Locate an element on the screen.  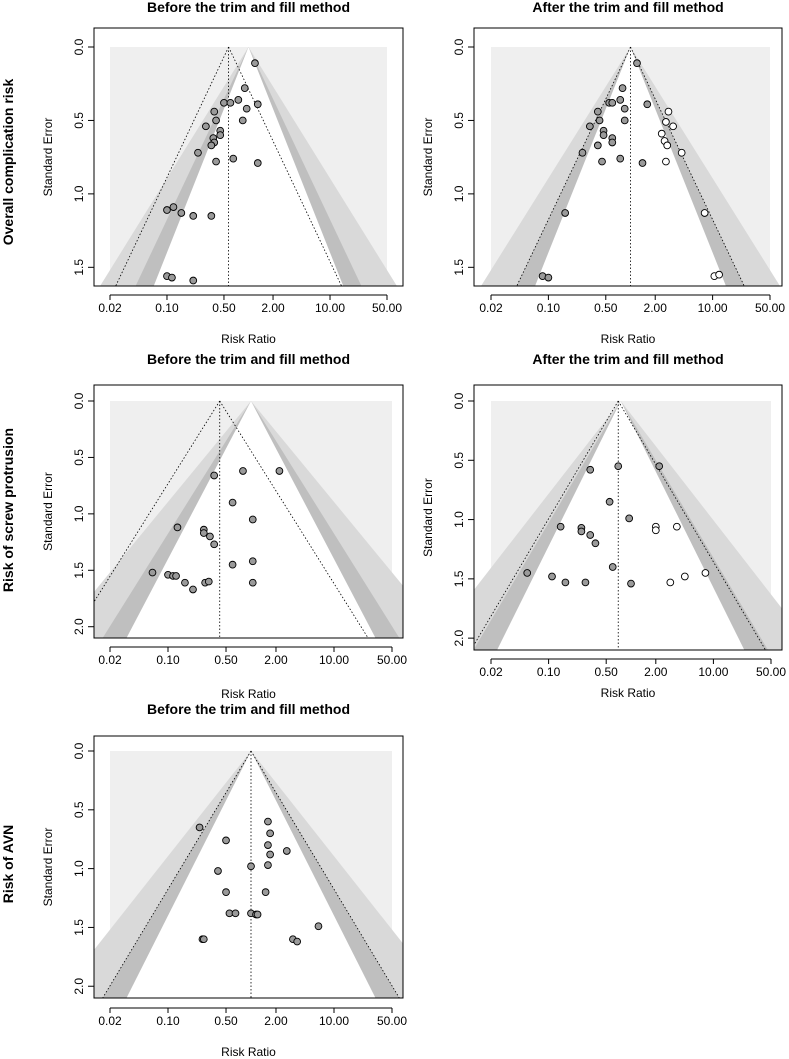
row-label-avn: Risk of AVN is located at coordinates (8, 864).